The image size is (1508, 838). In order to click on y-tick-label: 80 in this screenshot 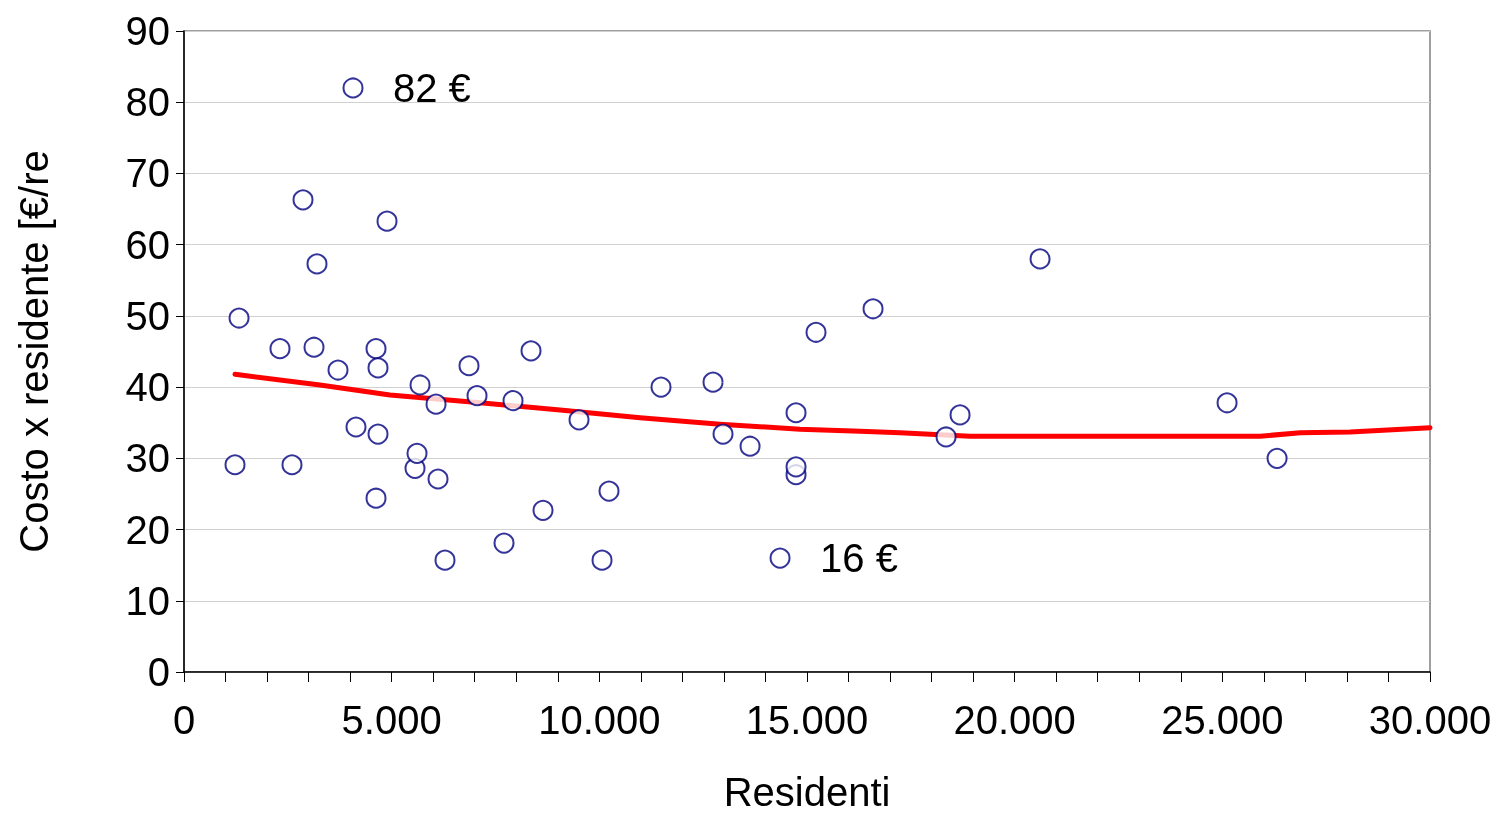, I will do `click(147, 102)`.